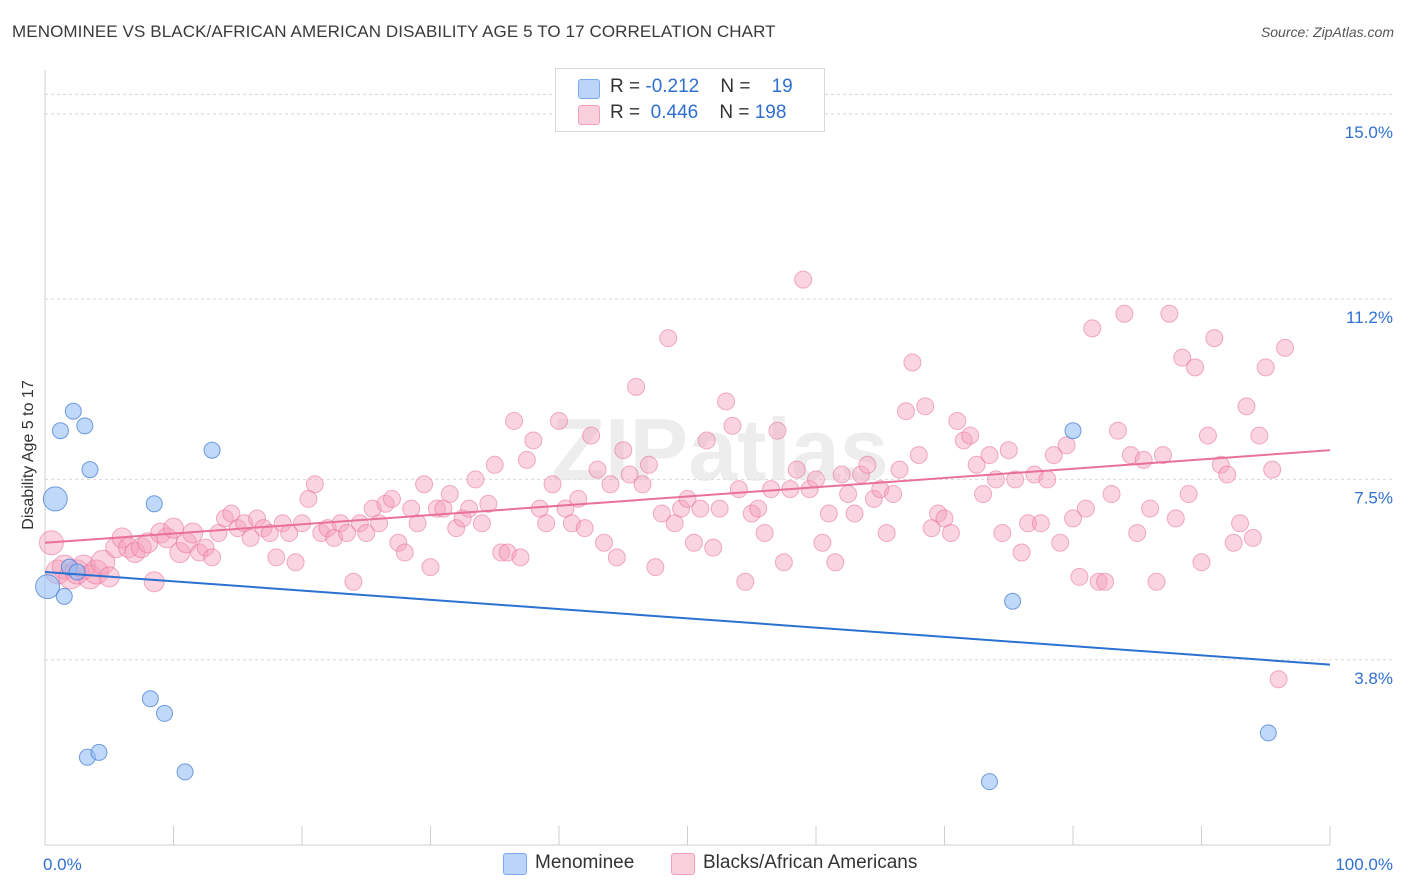  Describe the element at coordinates (687, 618) in the screenshot. I see `trend-line-menominee` at that location.